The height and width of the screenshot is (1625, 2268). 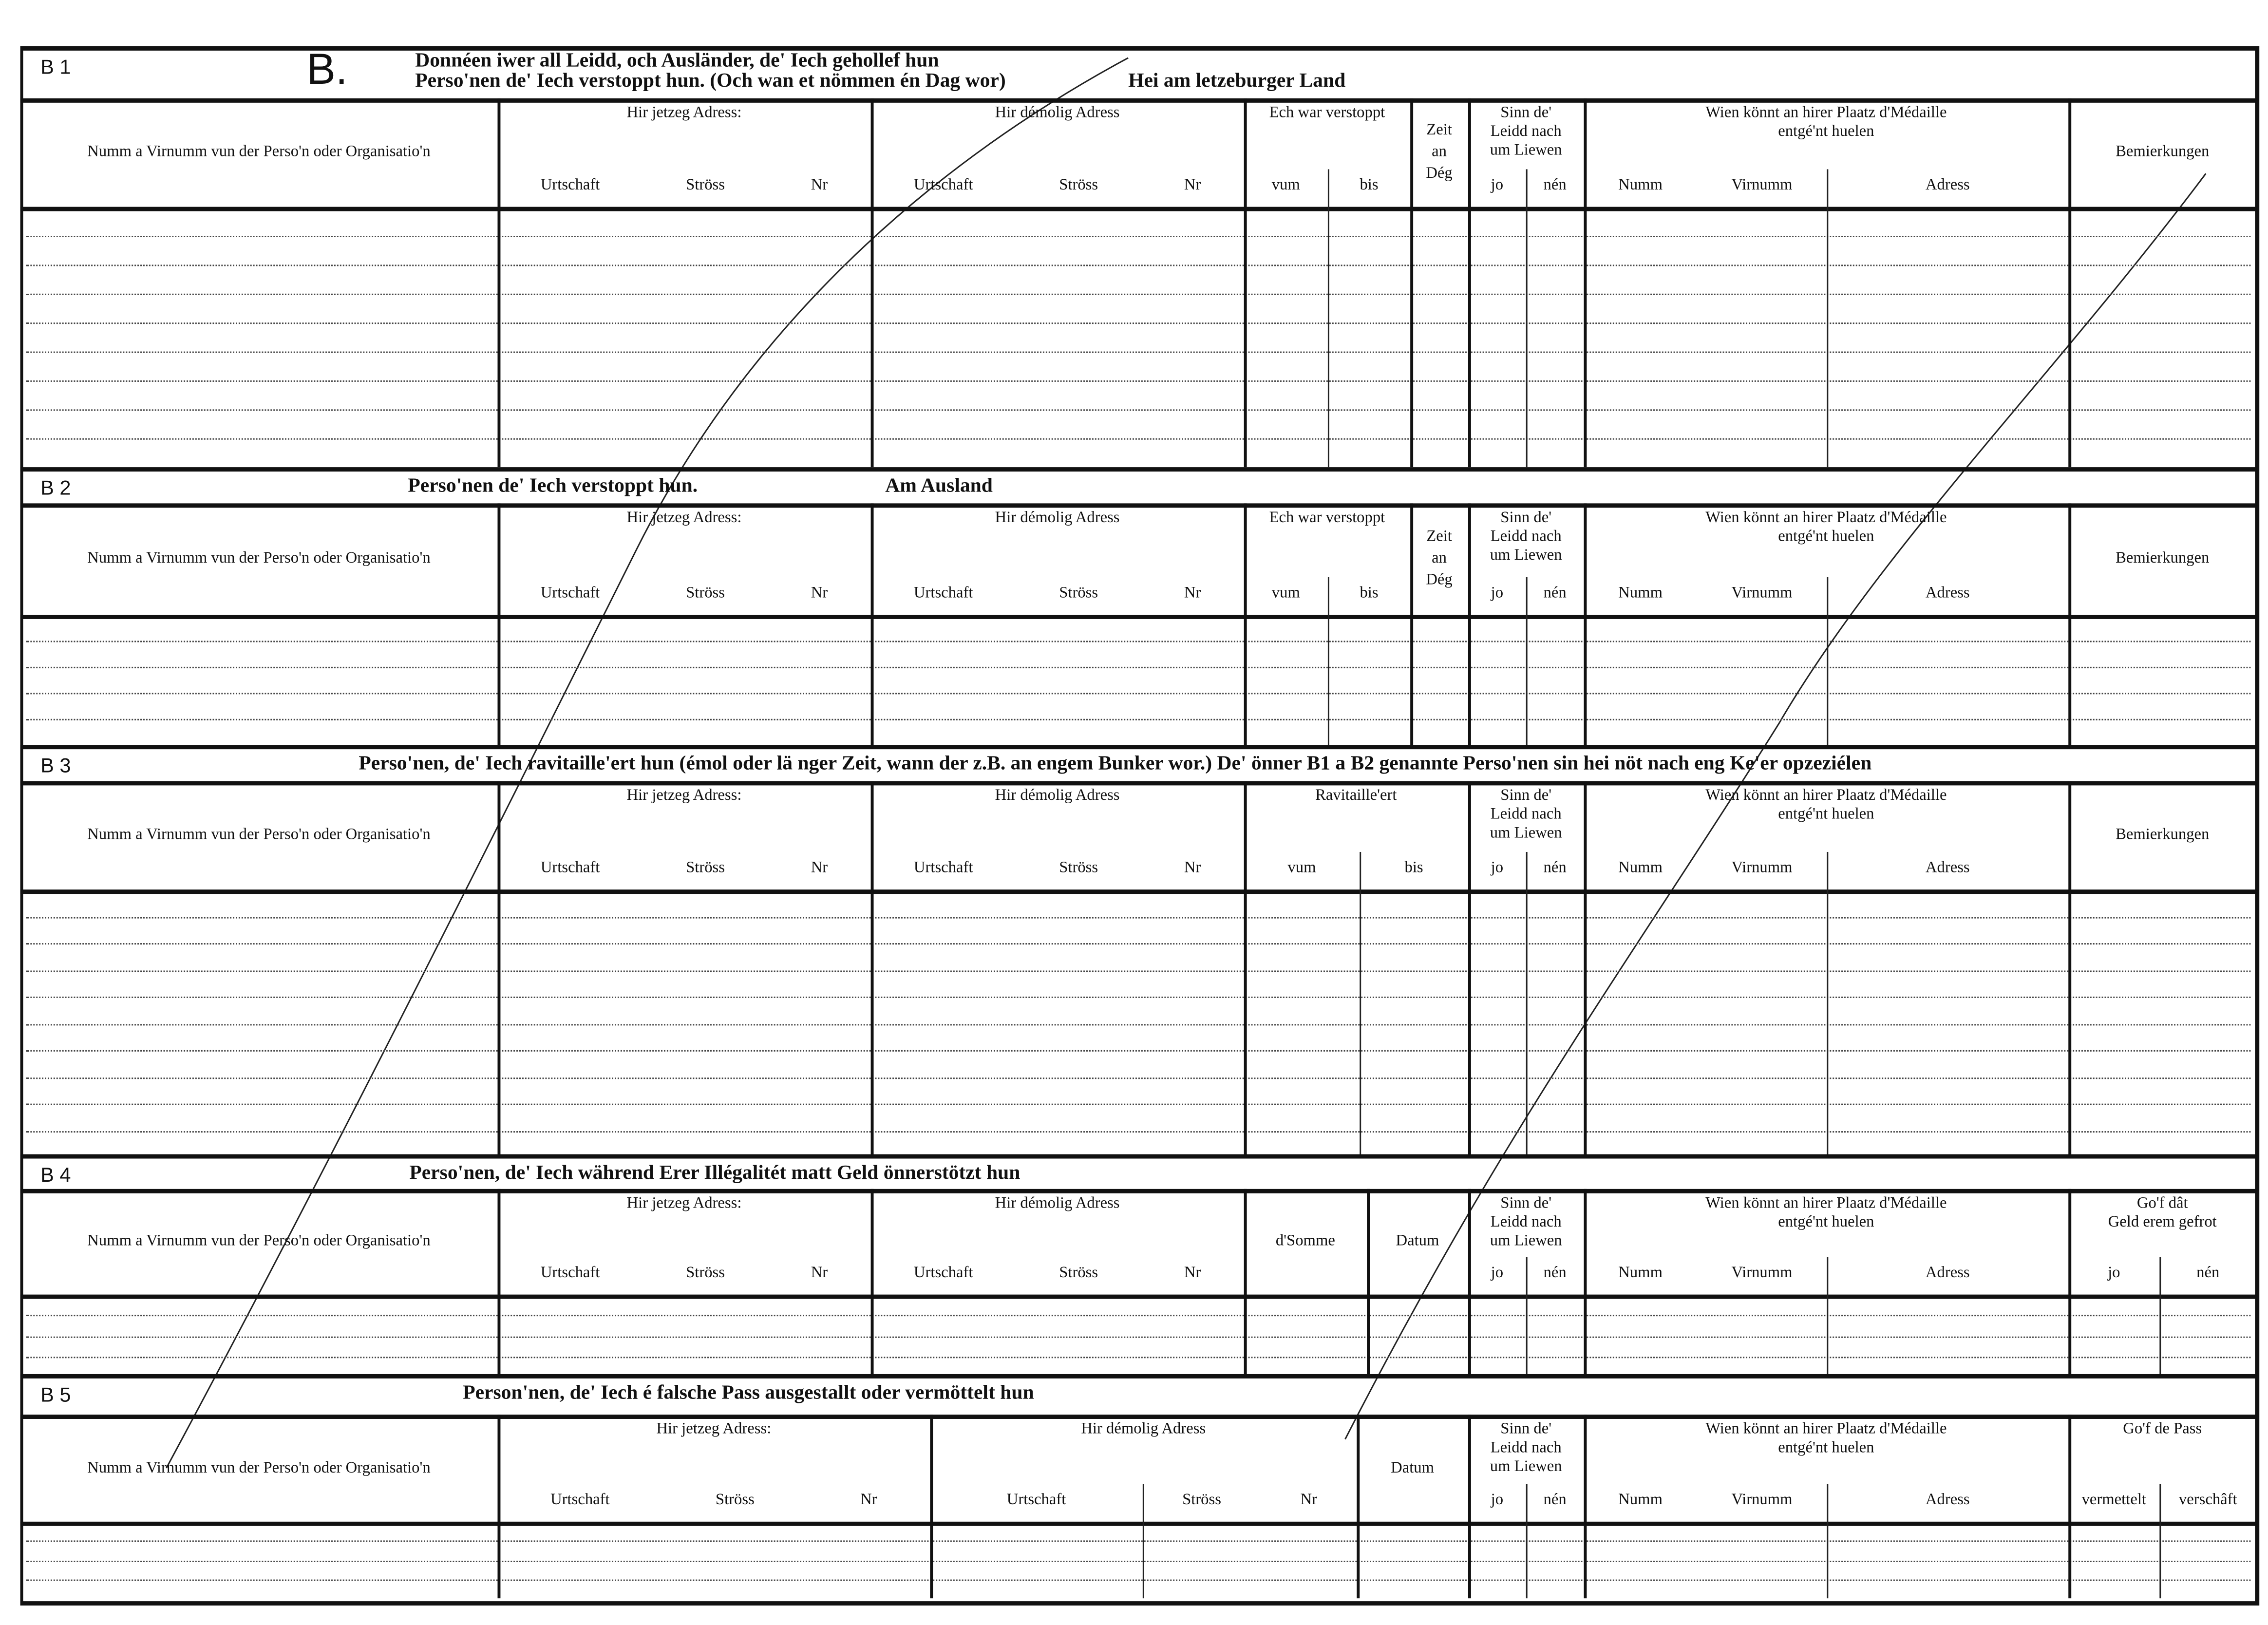 What do you see at coordinates (943, 593) in the screenshot?
I see `sub-header-label: Urtschaft` at bounding box center [943, 593].